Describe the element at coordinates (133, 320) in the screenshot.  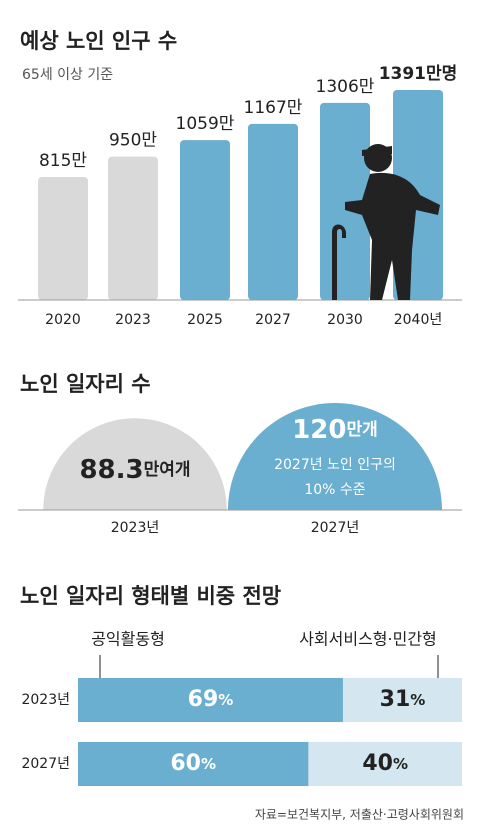
I see `x-tick-label: 2023` at that location.